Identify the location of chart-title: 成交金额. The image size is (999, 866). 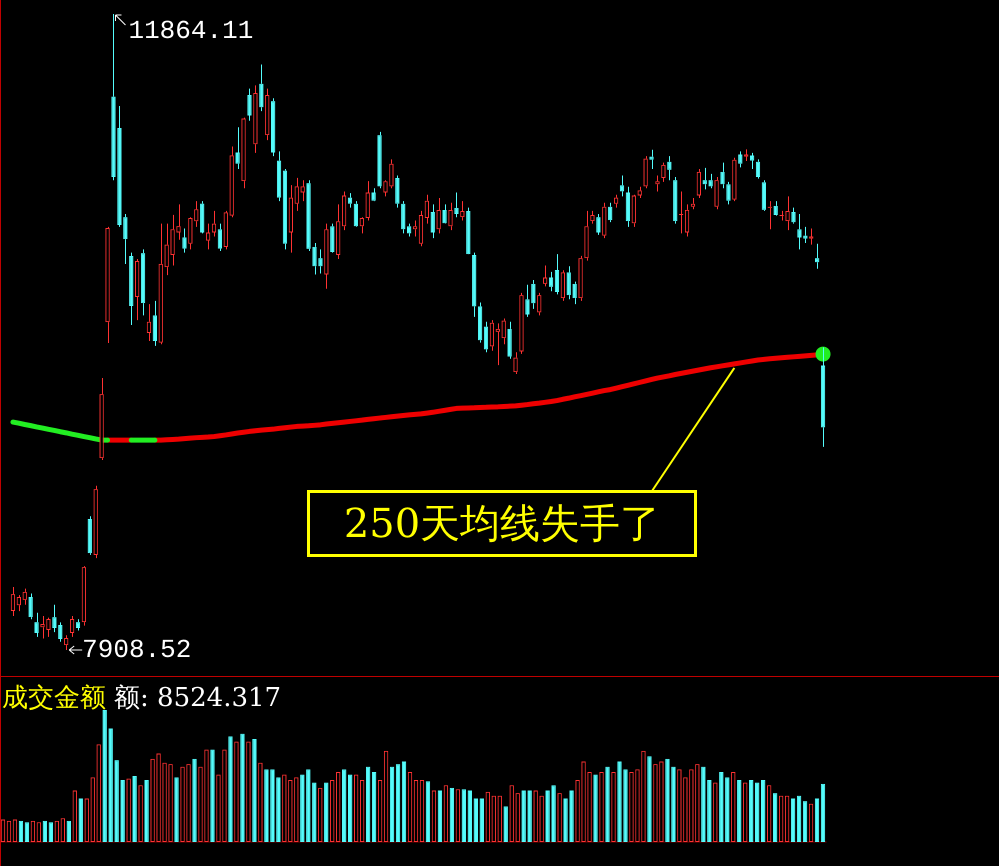
(54, 698).